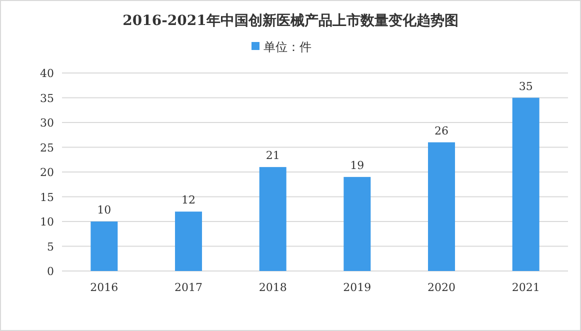 The width and height of the screenshot is (581, 331). I want to click on x-tick-label: 2018, so click(272, 287).